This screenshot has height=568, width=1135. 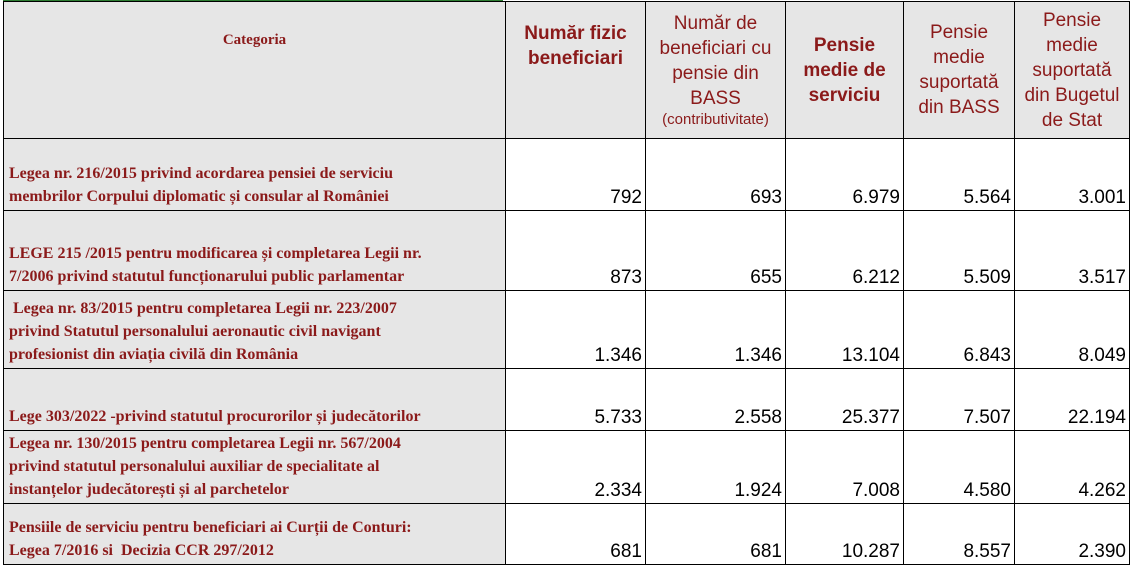 What do you see at coordinates (575, 467) in the screenshot?
I see `numar-fizic-cell: 2.334` at bounding box center [575, 467].